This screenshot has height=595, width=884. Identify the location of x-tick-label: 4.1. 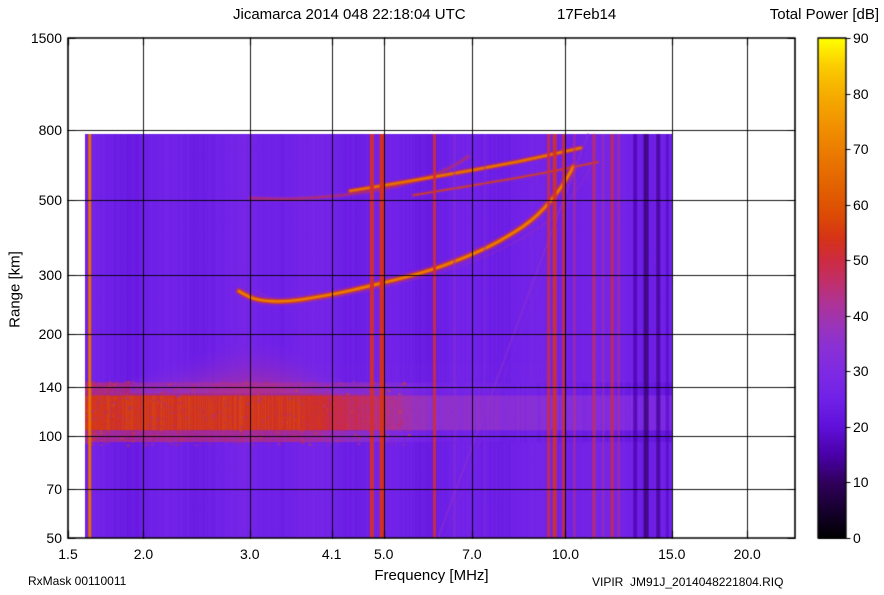
(331, 554).